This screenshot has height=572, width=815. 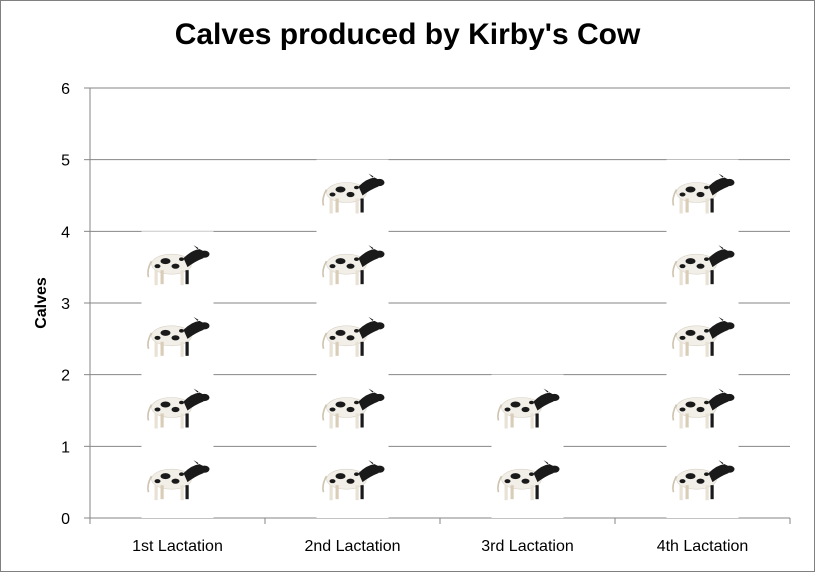 I want to click on x-tick-label: 3rd Lactation, so click(x=527, y=546).